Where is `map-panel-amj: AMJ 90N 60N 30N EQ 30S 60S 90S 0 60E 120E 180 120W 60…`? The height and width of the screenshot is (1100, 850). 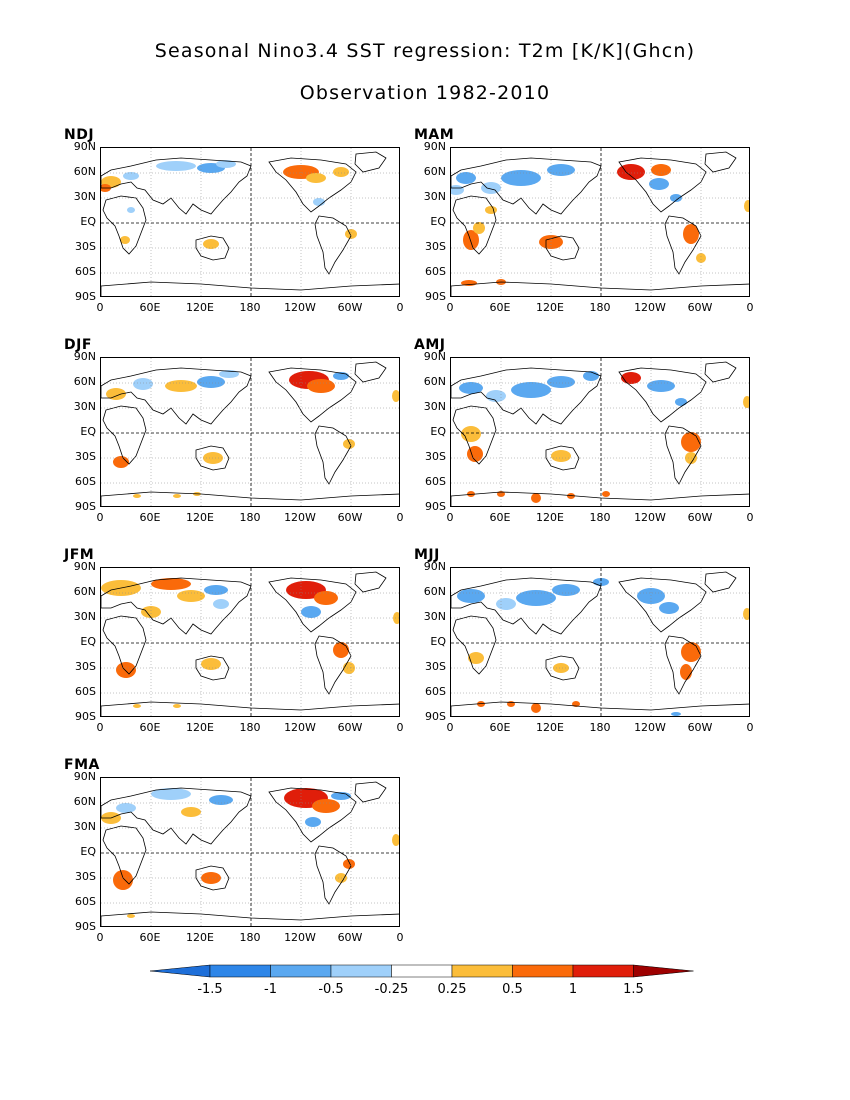
map-panel-amj: AMJ 90N 60N 30N EQ 30S 60S 90S 0 60E 120E 180 120W 60… is located at coordinates (584, 437).